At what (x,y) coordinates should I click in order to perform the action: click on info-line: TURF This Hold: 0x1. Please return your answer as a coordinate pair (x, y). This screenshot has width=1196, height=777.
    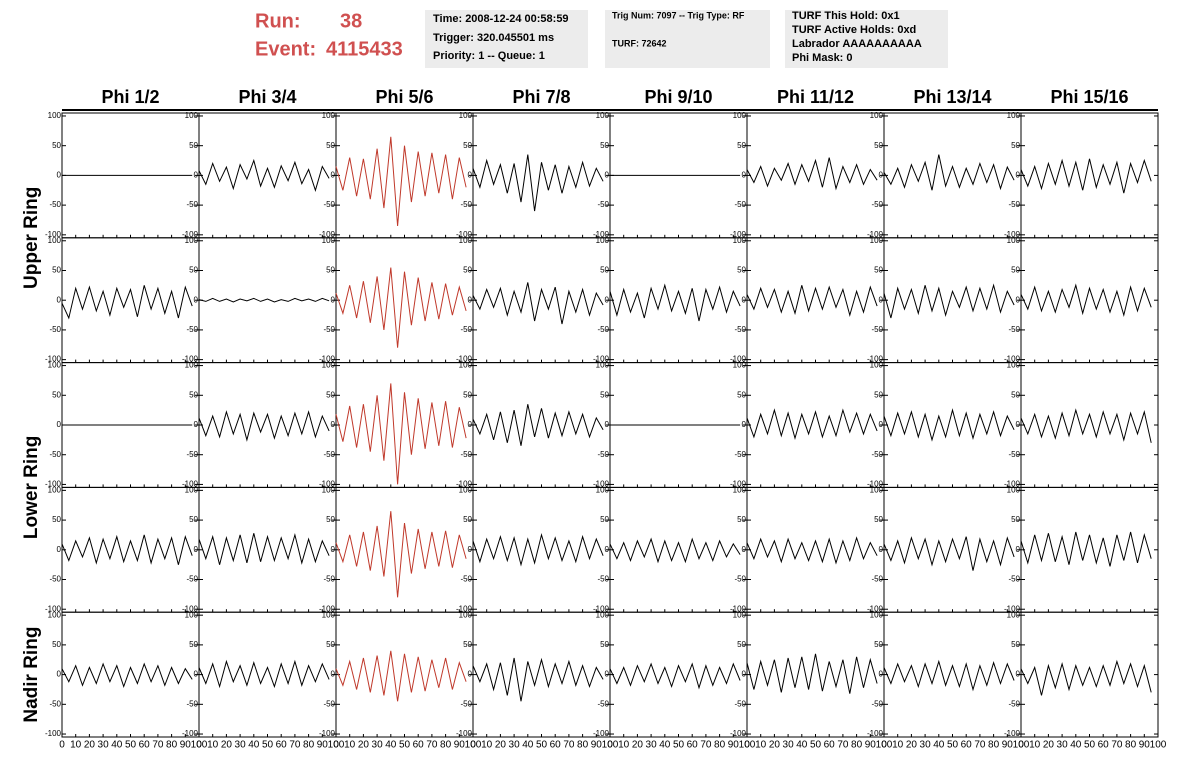
    Looking at the image, I should click on (846, 16).